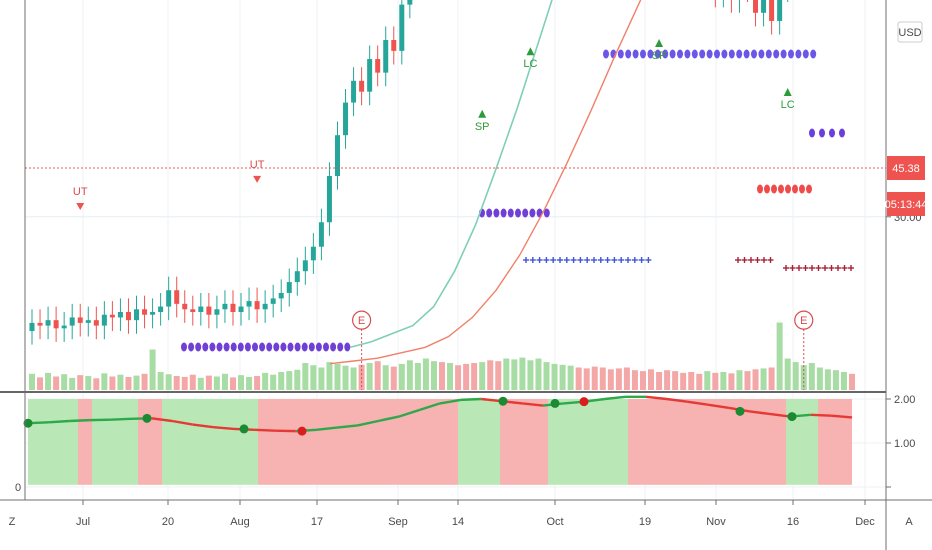  Describe the element at coordinates (909, 522) in the screenshot. I see `auto-scale-button: A` at that location.